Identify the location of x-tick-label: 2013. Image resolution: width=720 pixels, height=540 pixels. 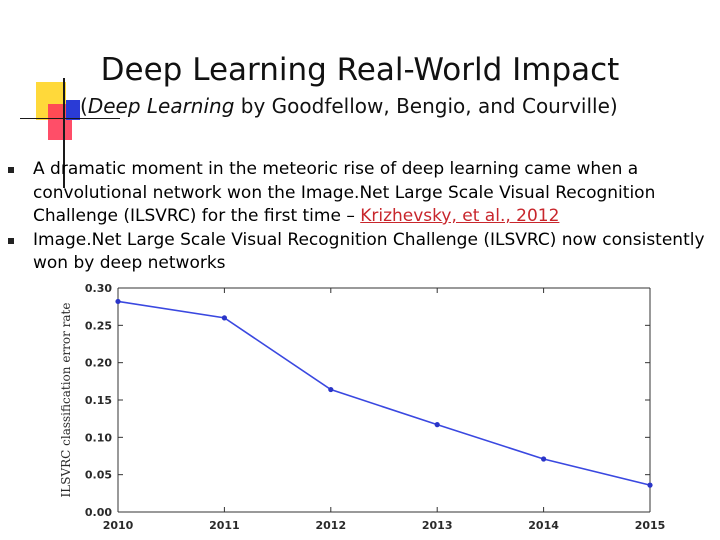
(437, 525).